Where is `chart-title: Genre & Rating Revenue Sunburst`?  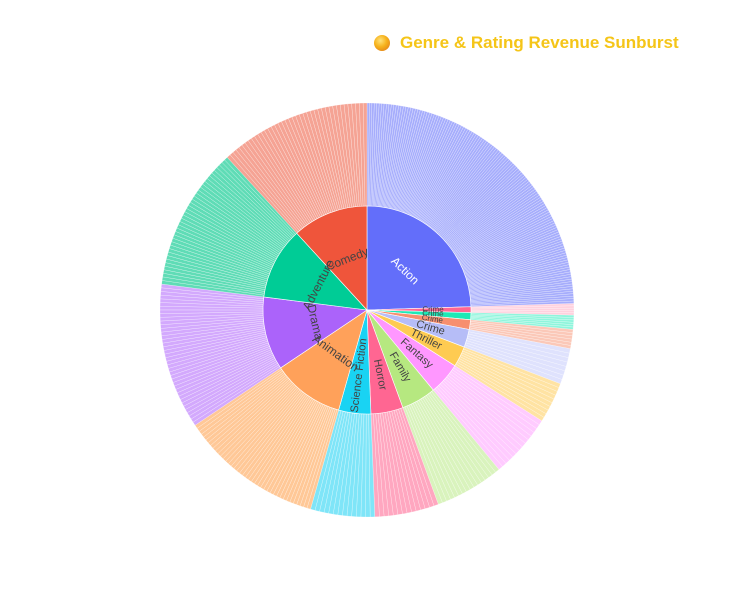 chart-title: Genre & Rating Revenue Sunburst is located at coordinates (525, 43).